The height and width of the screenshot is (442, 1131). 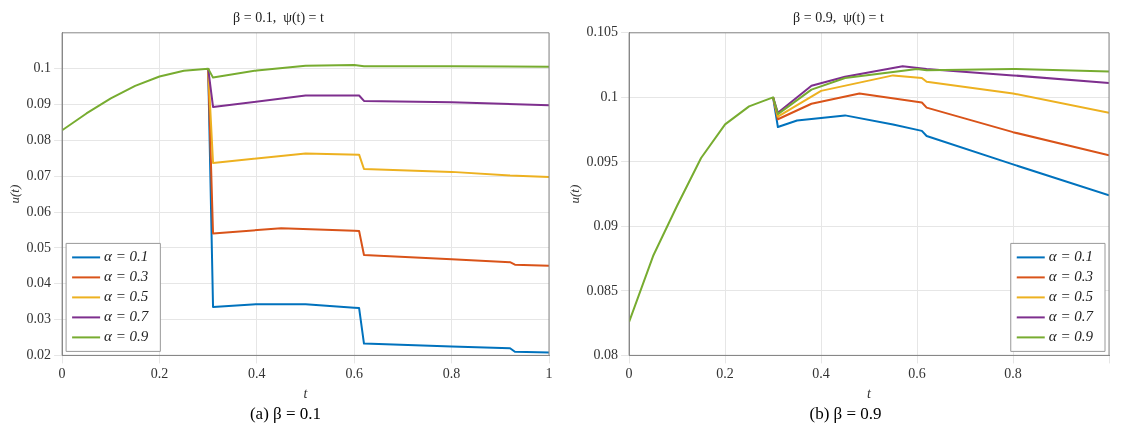 I want to click on y-tick-label: 0.105, so click(x=602, y=32).